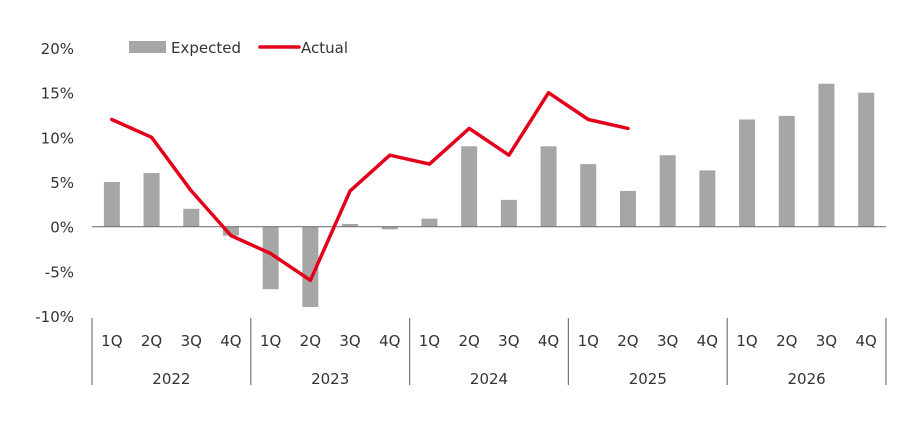 Image resolution: width=916 pixels, height=429 pixels. Describe the element at coordinates (147, 47) in the screenshot. I see `legend-expected-swatch` at that location.